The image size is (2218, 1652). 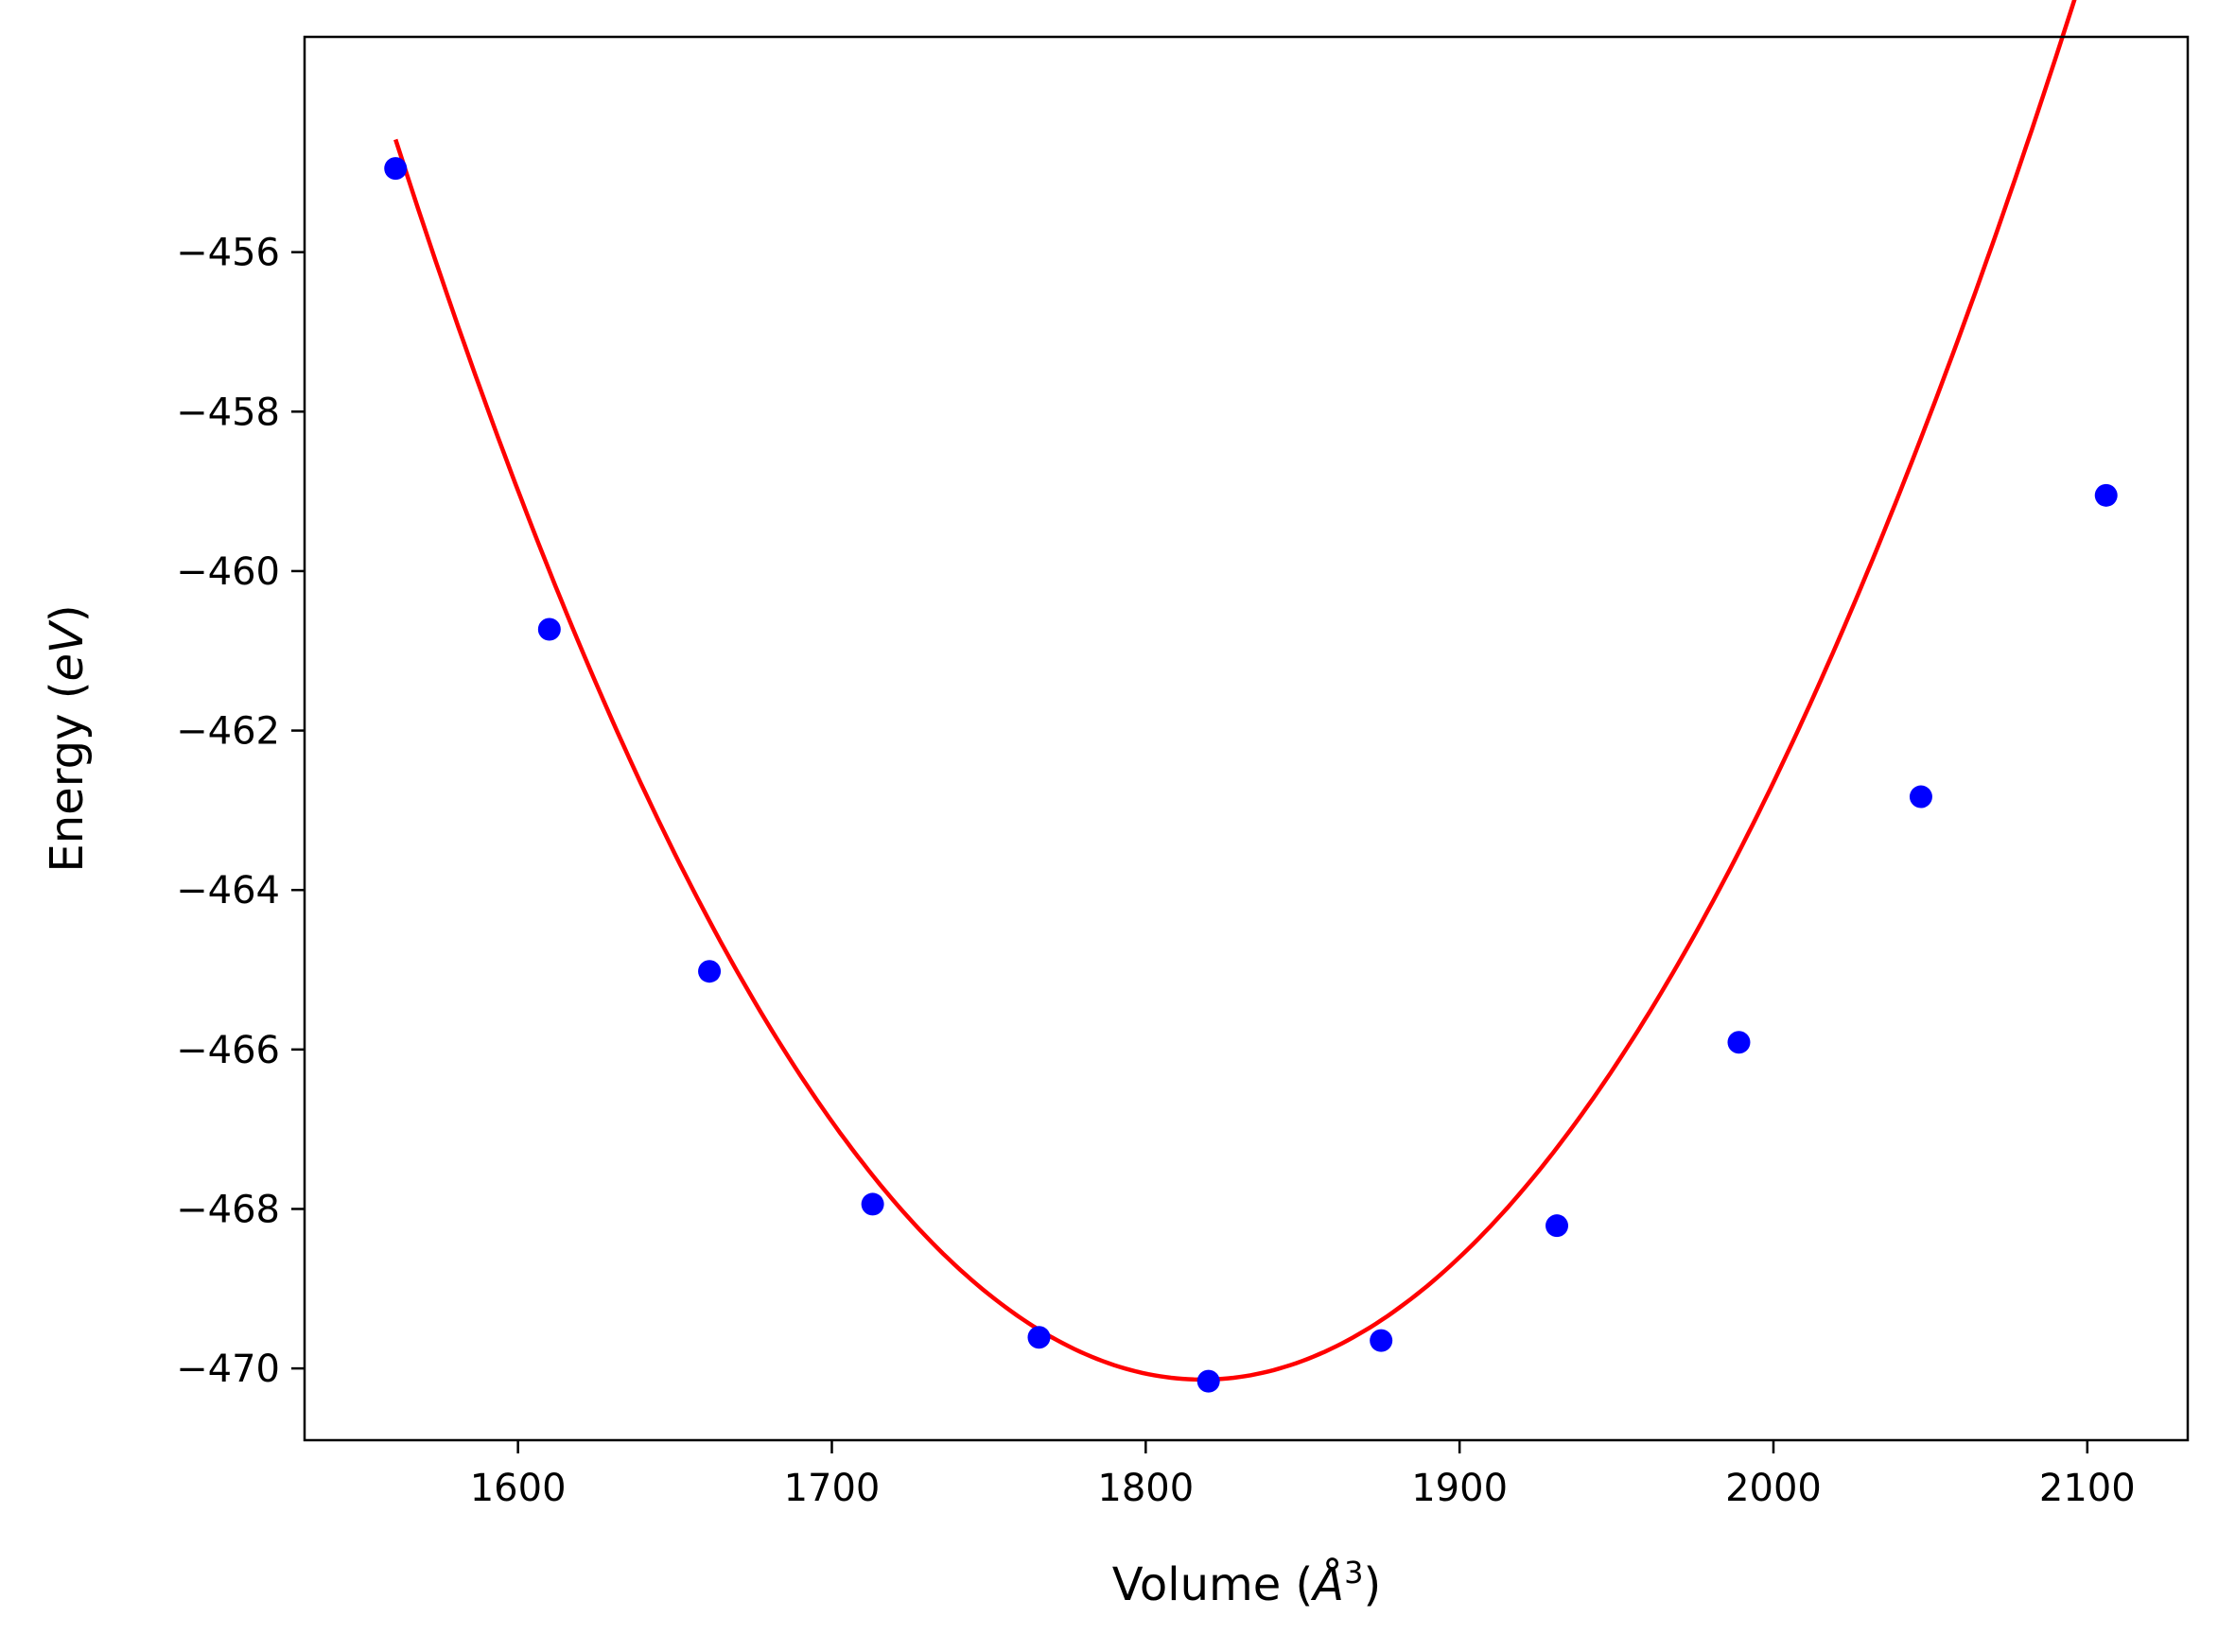 I want to click on y-axis-title: Energy (eV), so click(x=67, y=738).